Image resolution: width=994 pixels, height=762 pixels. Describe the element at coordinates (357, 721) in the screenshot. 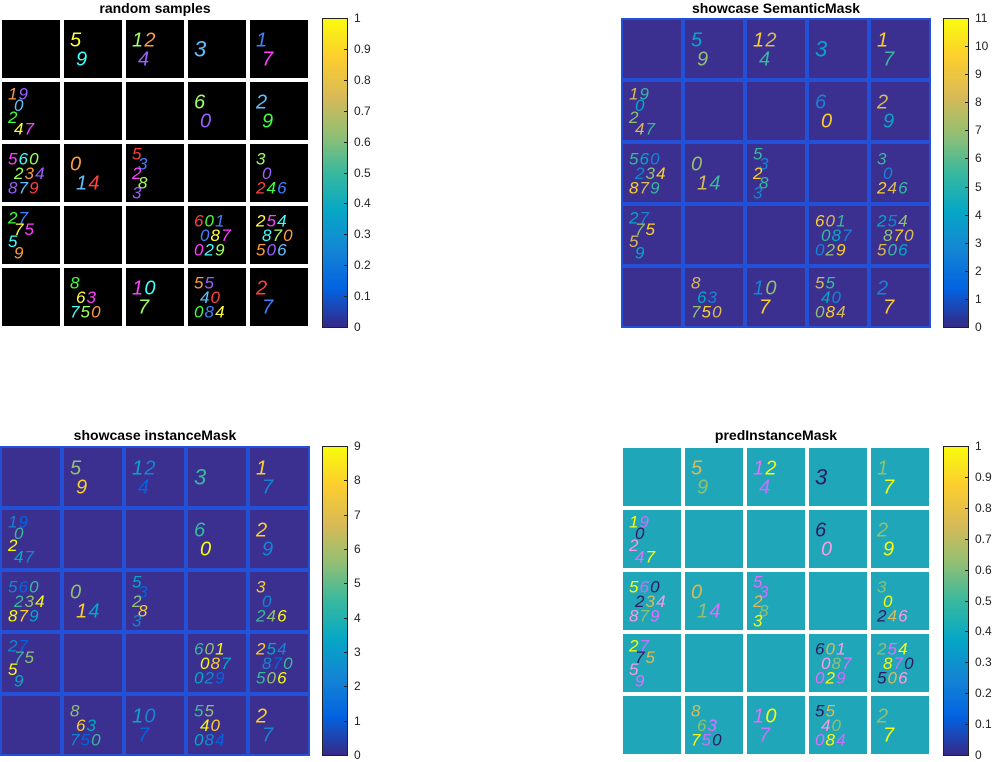

I see `colorbar-tick-label: 1` at that location.